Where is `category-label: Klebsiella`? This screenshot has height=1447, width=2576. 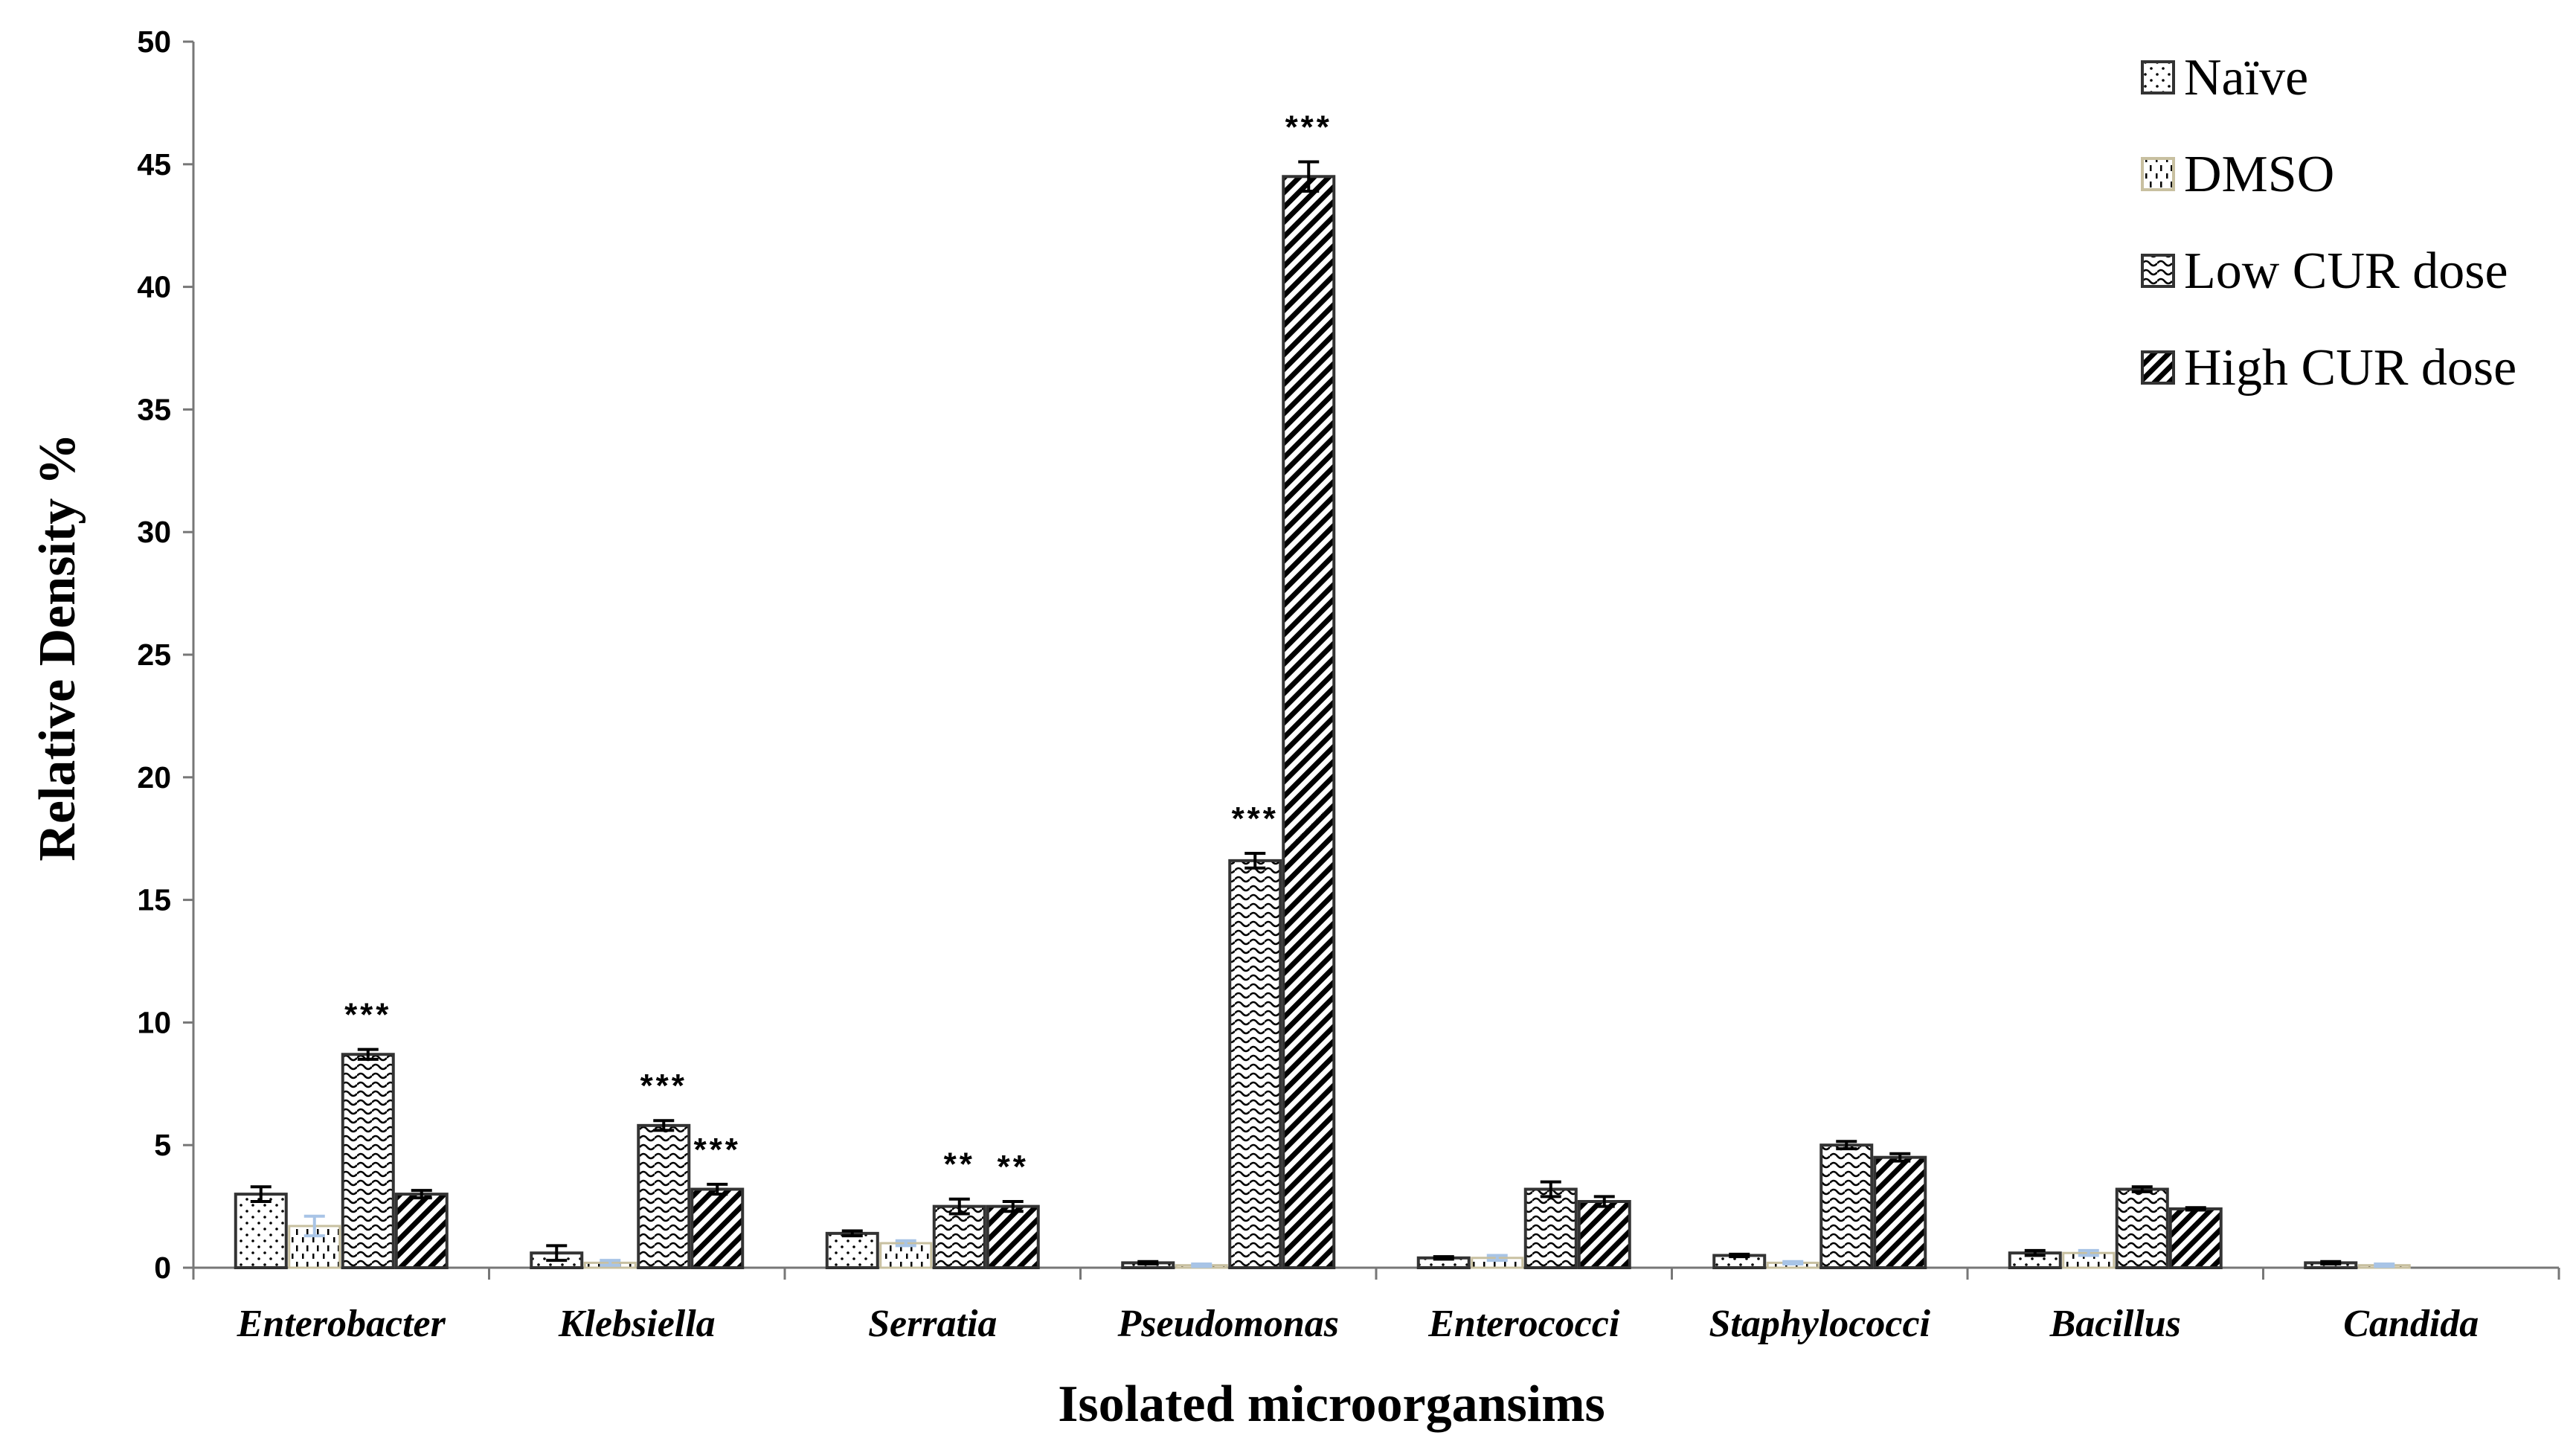 category-label: Klebsiella is located at coordinates (637, 1324).